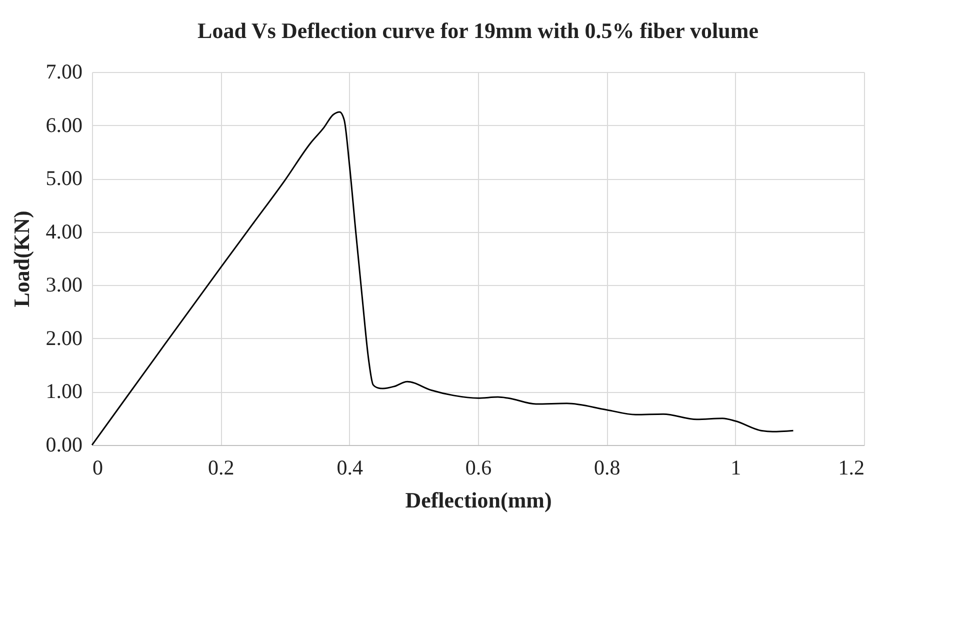 This screenshot has height=641, width=980. Describe the element at coordinates (64, 338) in the screenshot. I see `y-tick-label: 2.00` at that location.